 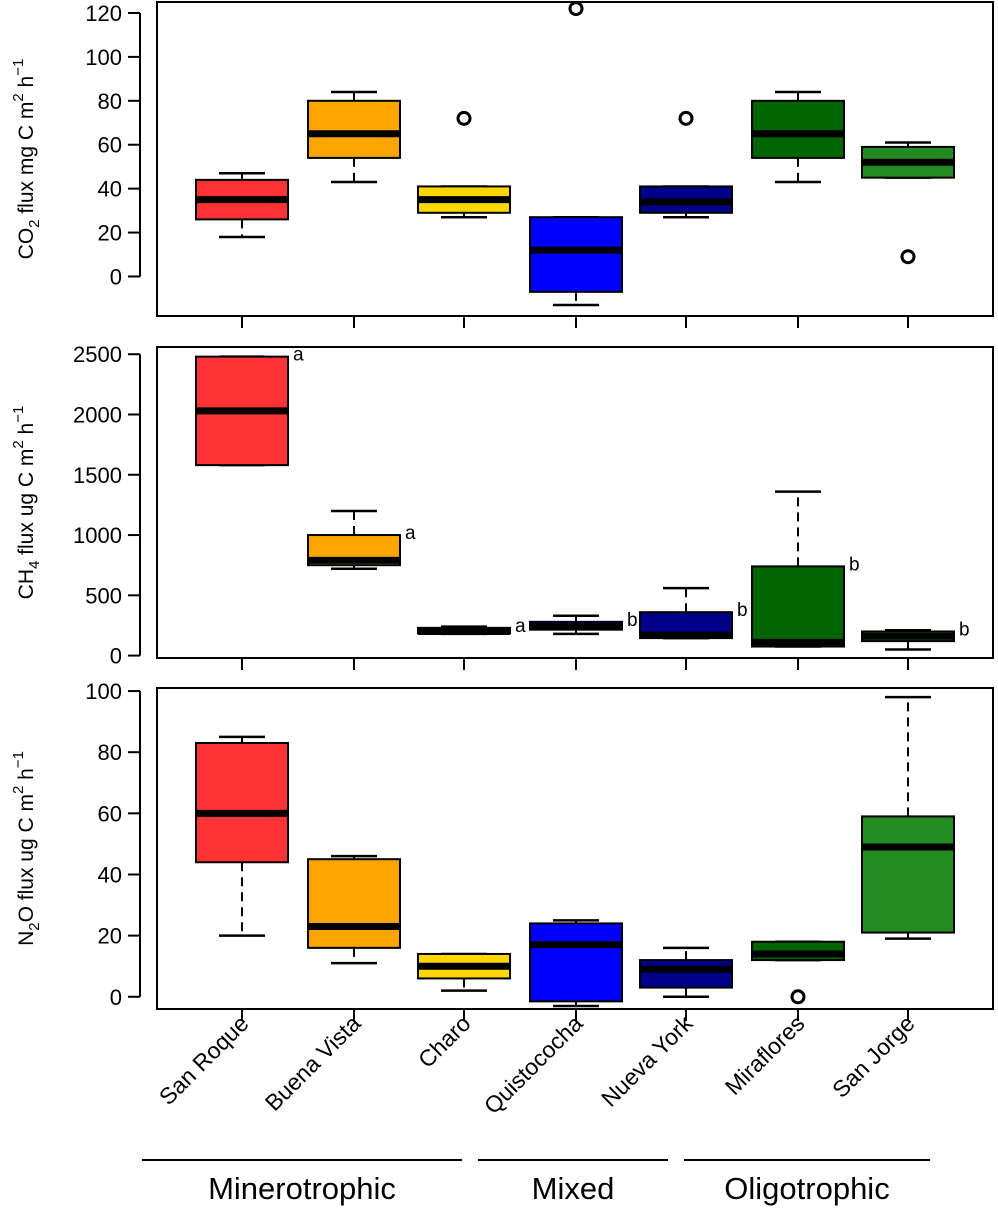 I want to click on x-category-label: Nueva York, so click(x=647, y=1061).